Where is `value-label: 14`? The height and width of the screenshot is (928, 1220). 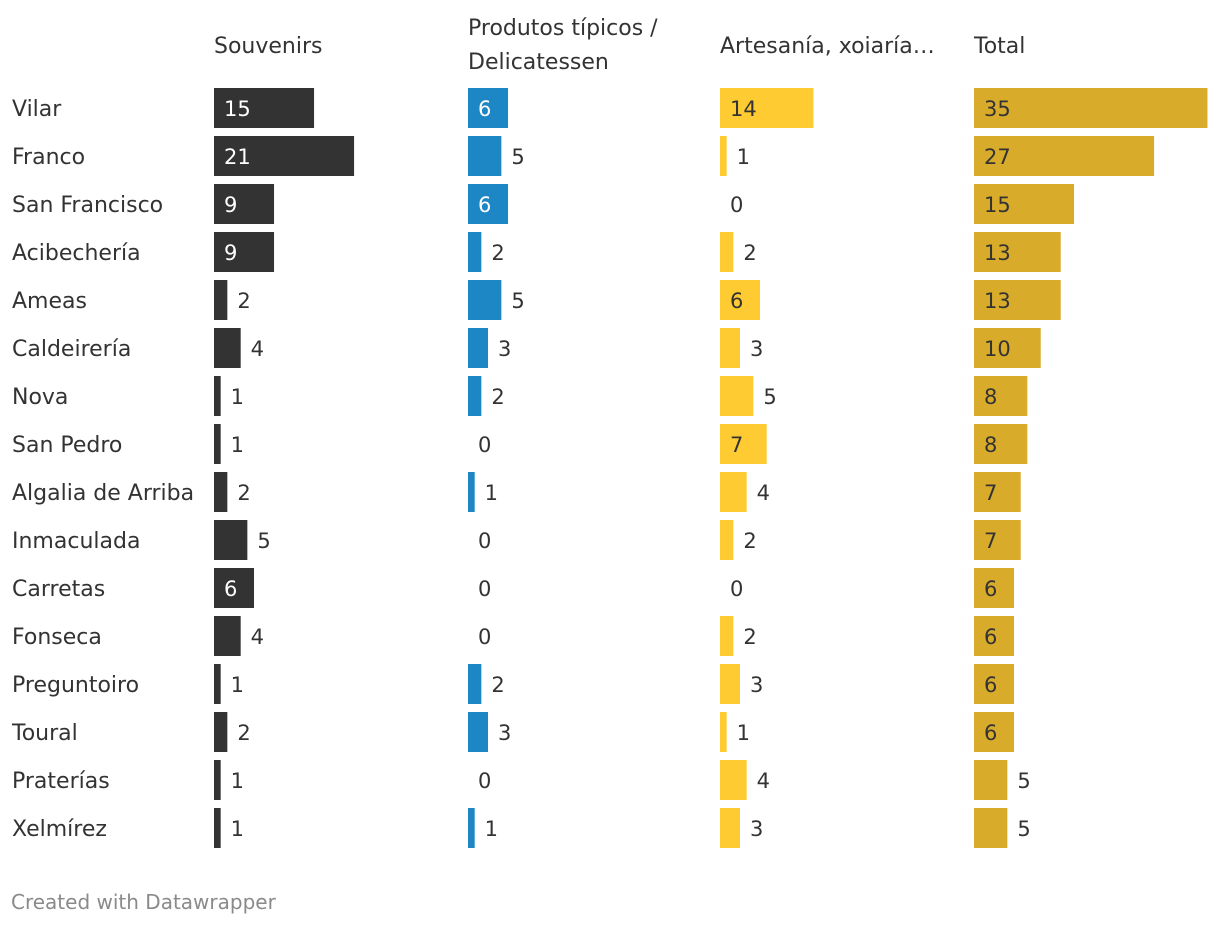
value-label: 14 is located at coordinates (743, 109).